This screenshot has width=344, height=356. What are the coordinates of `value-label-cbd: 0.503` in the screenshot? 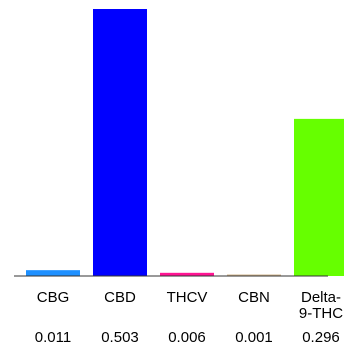 It's located at (120, 337).